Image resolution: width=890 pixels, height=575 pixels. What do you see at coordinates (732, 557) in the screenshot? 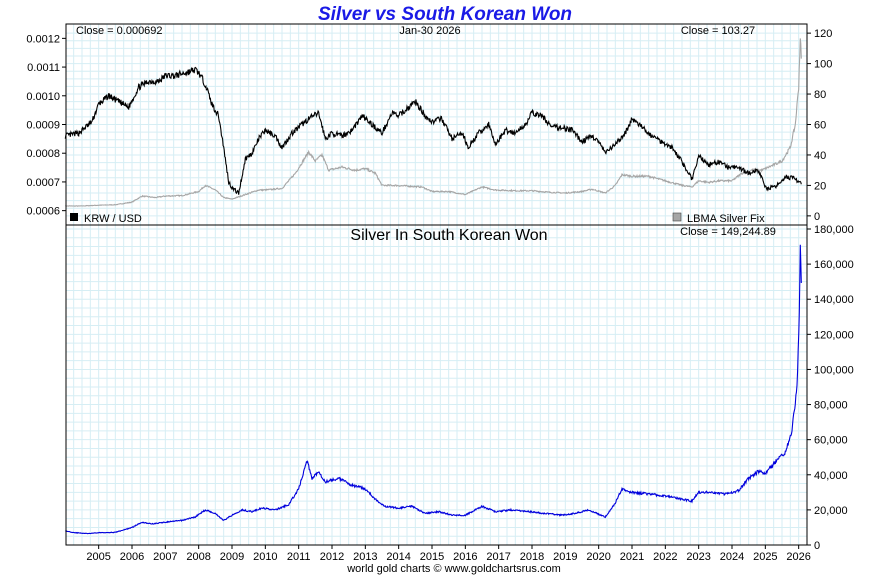
I see `x-axis-tick-label: 2024` at bounding box center [732, 557].